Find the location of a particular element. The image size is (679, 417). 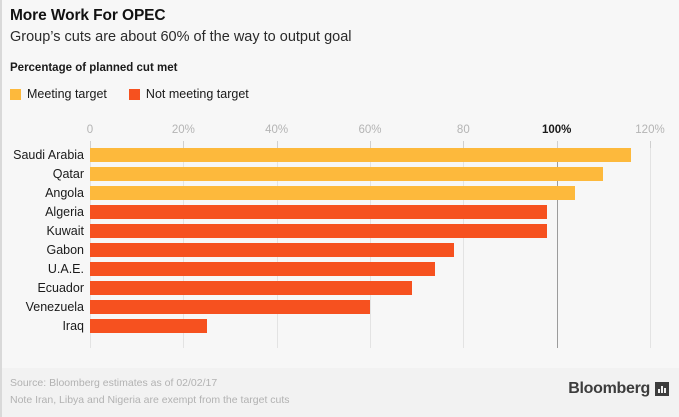

bar-row: Kuwait is located at coordinates (348, 233).